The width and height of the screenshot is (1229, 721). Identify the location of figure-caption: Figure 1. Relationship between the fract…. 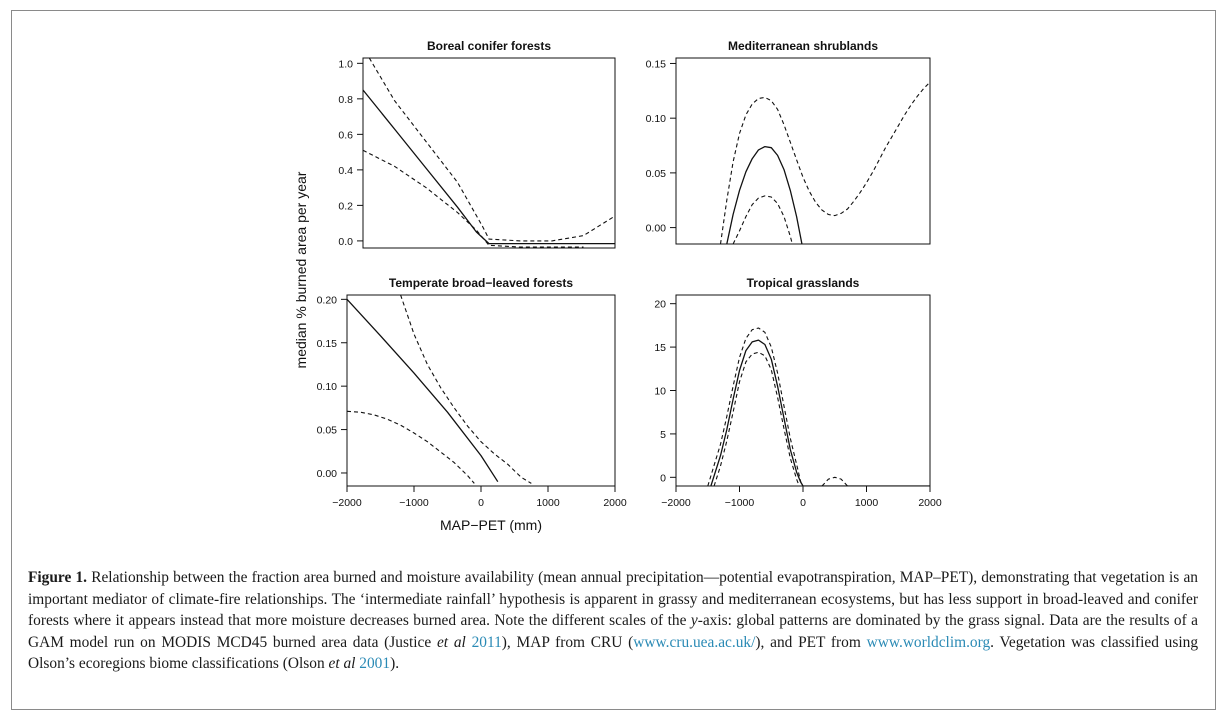
(613, 621).